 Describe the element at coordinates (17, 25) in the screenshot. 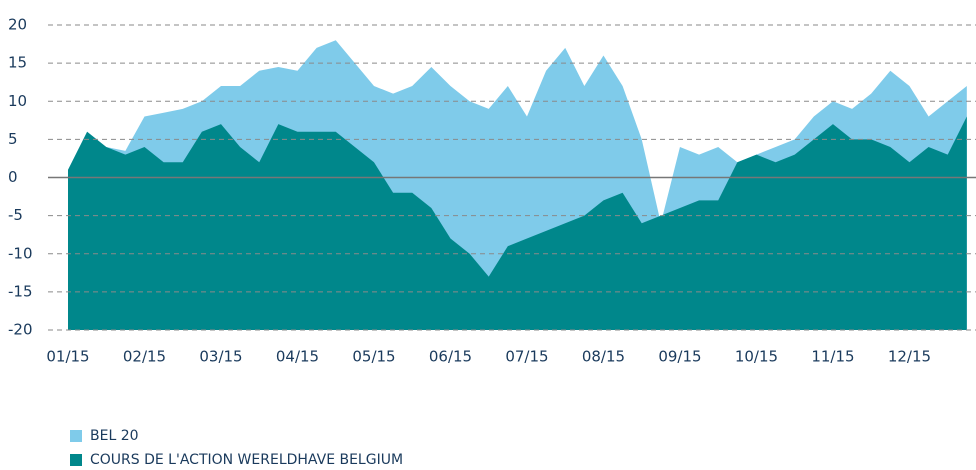

I see `y-tick-label: 20` at that location.